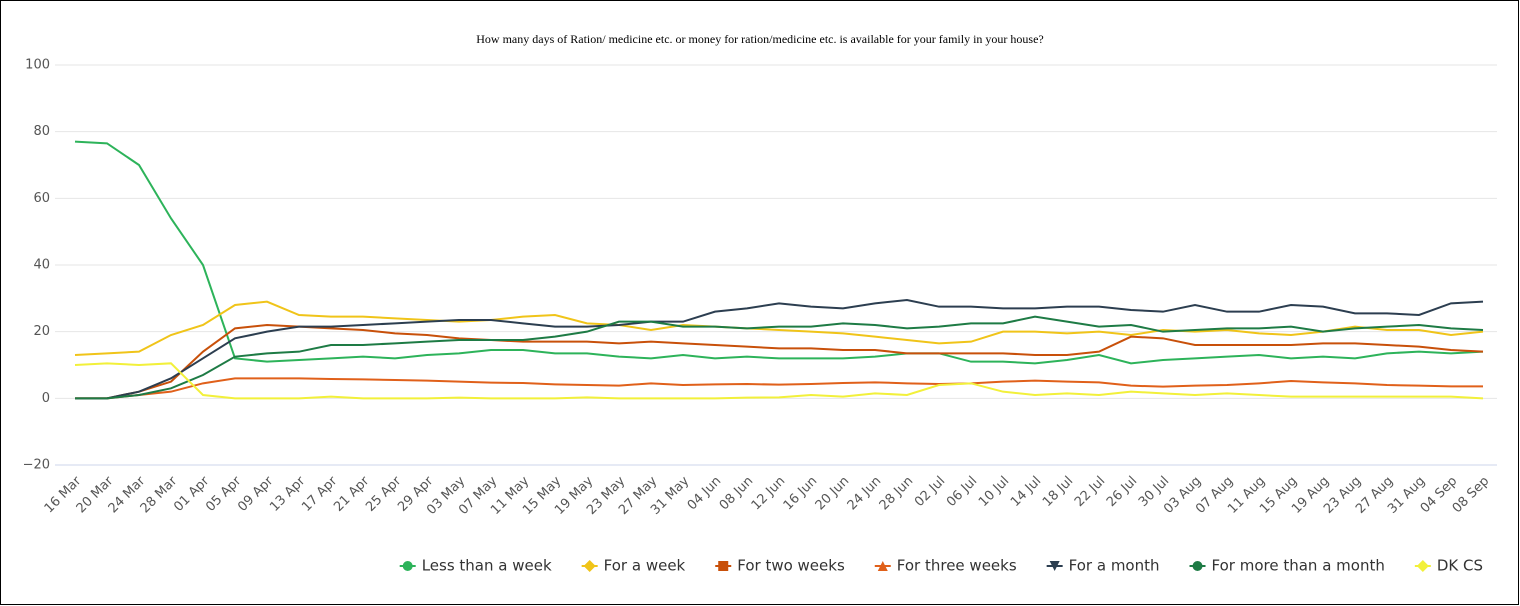  What do you see at coordinates (159, 494) in the screenshot?
I see `x-tick-label: 28 Mar` at bounding box center [159, 494].